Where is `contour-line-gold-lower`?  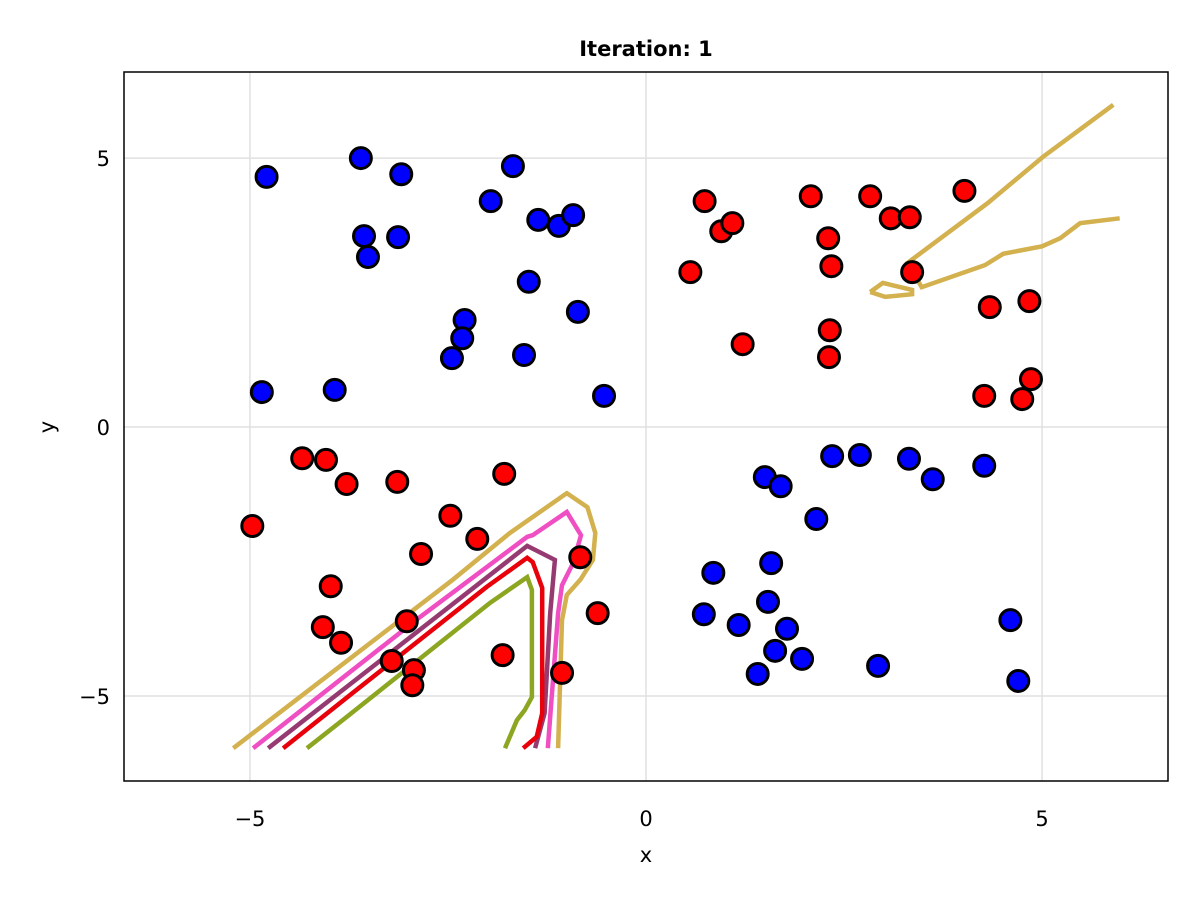
contour-line-gold-lower is located at coordinates (414, 620).